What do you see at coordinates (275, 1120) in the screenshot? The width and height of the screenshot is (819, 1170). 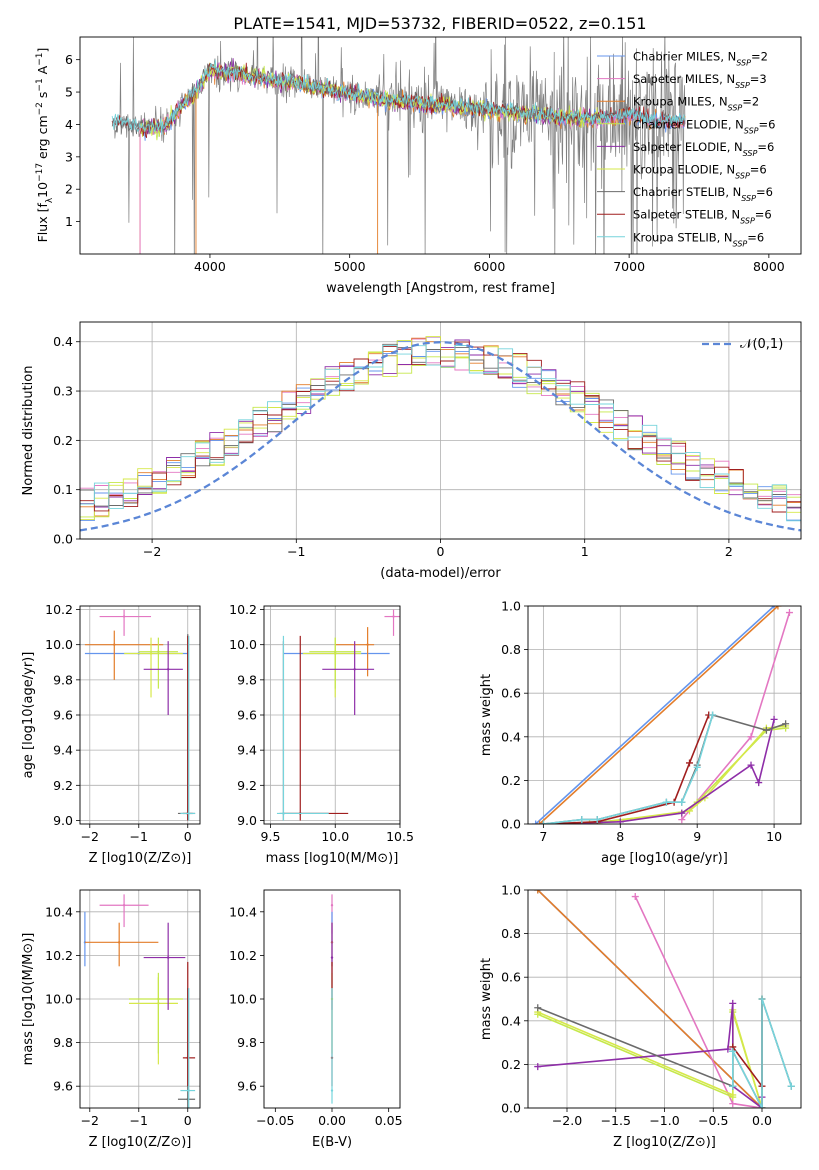 I see `x-tick-label: −0.05` at bounding box center [275, 1120].